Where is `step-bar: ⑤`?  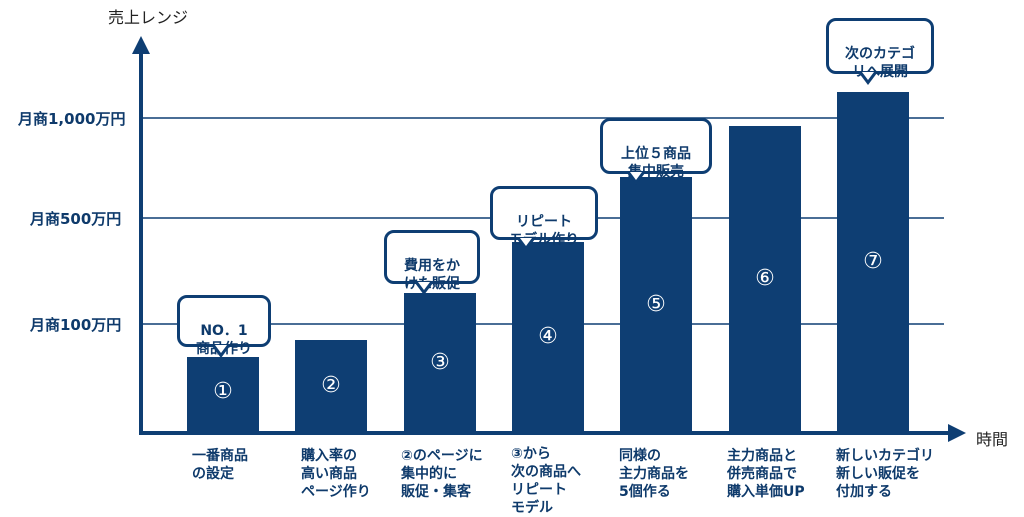
step-bar: ⑤ is located at coordinates (656, 304).